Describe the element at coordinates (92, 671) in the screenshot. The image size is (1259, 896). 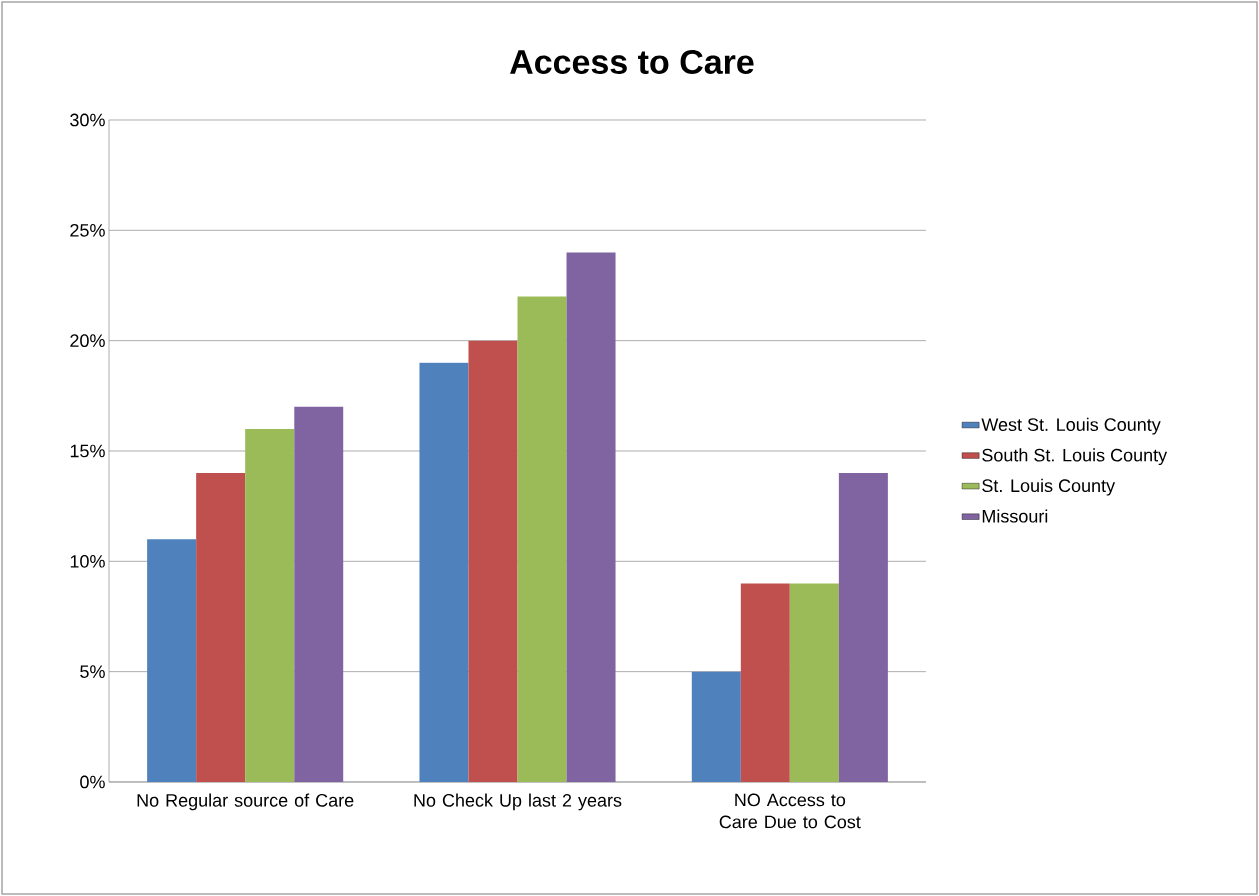
I see `y-tick-label: 5%` at that location.